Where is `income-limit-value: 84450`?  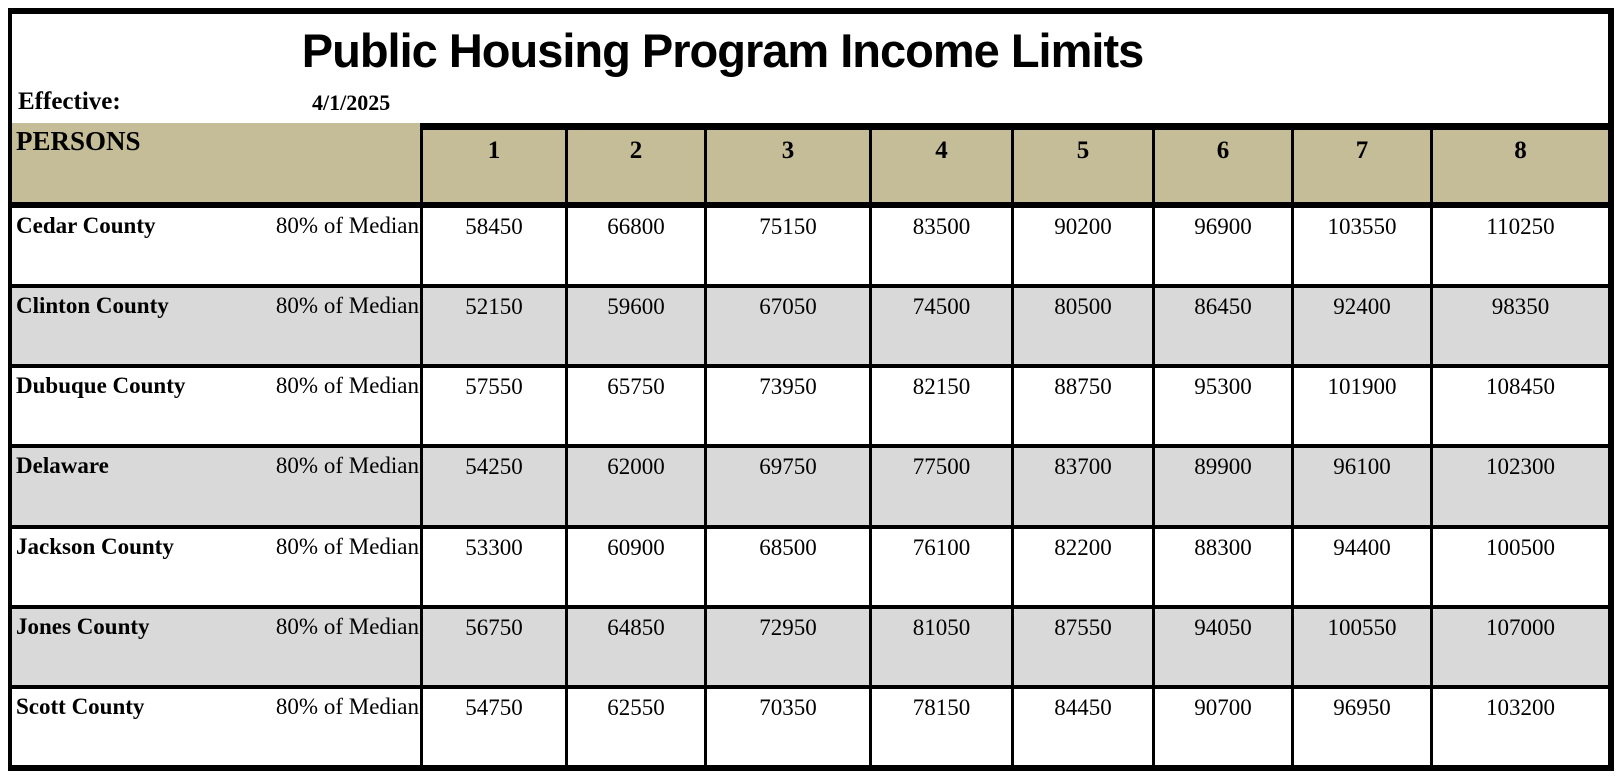
income-limit-value: 84450 is located at coordinates (1081, 726).